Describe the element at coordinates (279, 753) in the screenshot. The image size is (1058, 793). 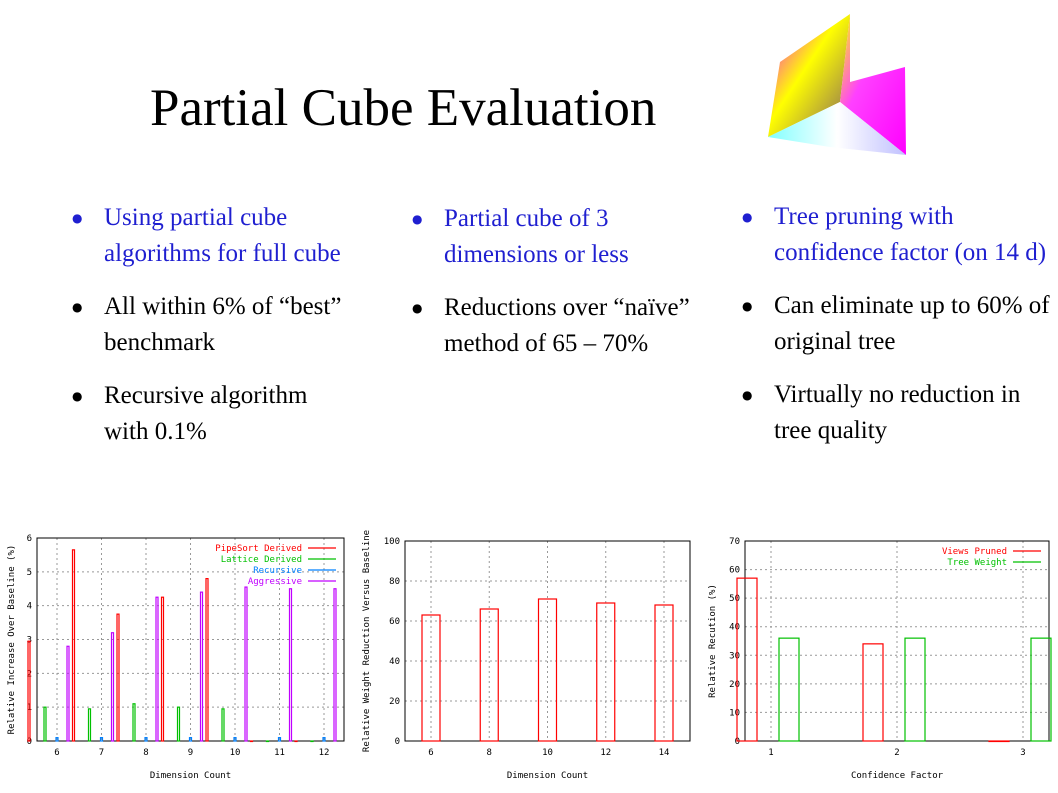
I see `x-tick-label: 11` at that location.